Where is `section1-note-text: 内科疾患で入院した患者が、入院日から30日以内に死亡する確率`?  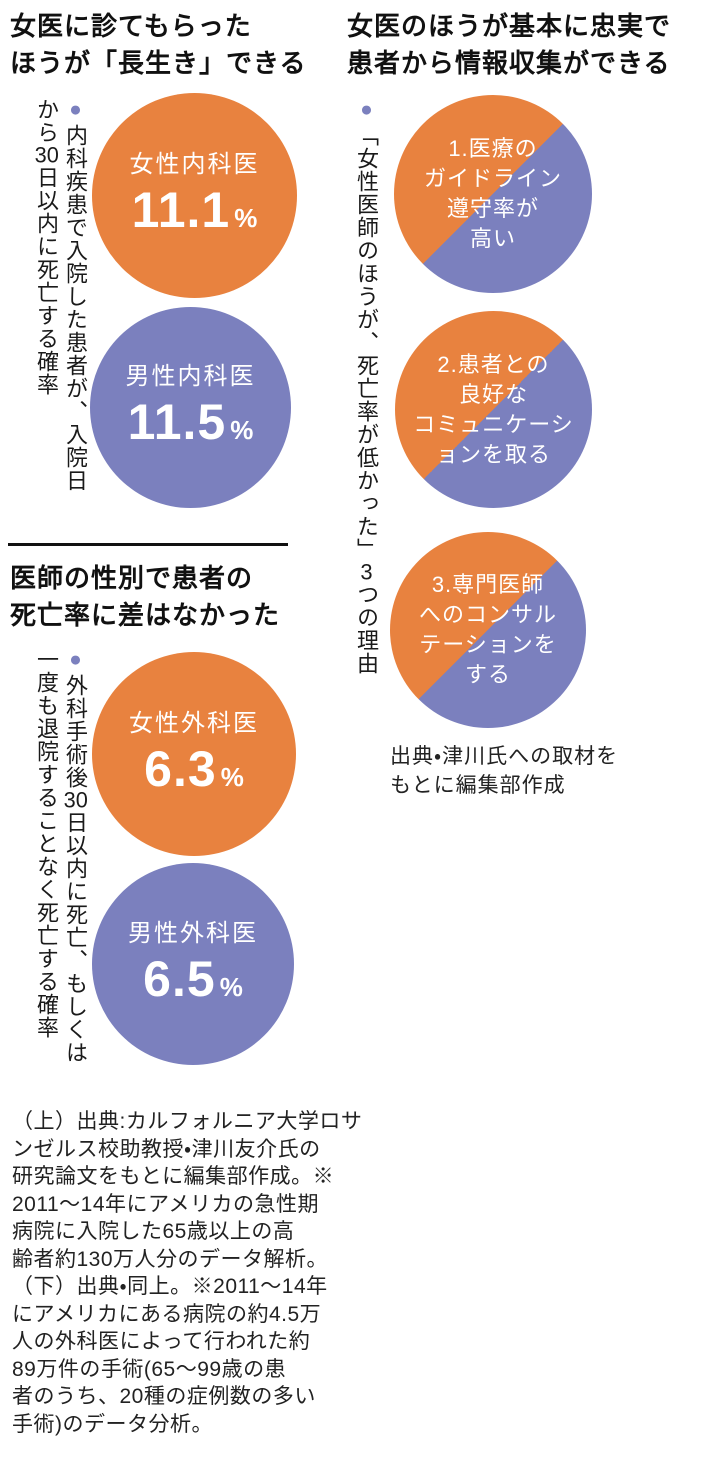
section1-note-text: 内科疾患で入院した患者が、入院日から30日以内に死亡する確率 is located at coordinates (61, 295).